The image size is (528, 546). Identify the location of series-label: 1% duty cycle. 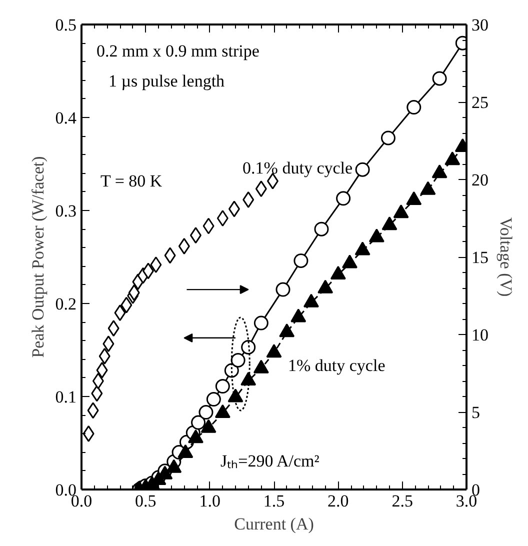
(337, 365).